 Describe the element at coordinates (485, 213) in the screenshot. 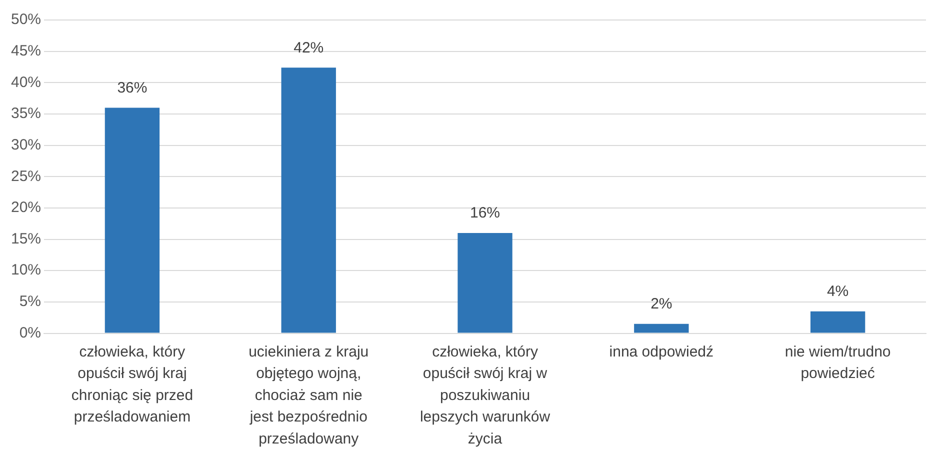

I see `data-label: 16%` at that location.